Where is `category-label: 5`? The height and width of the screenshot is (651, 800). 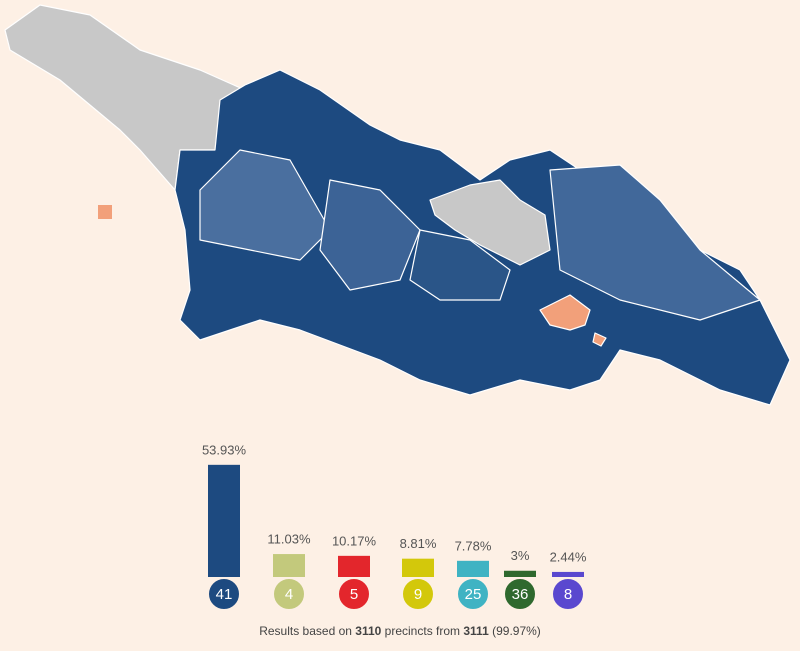 category-label: 5 is located at coordinates (354, 594).